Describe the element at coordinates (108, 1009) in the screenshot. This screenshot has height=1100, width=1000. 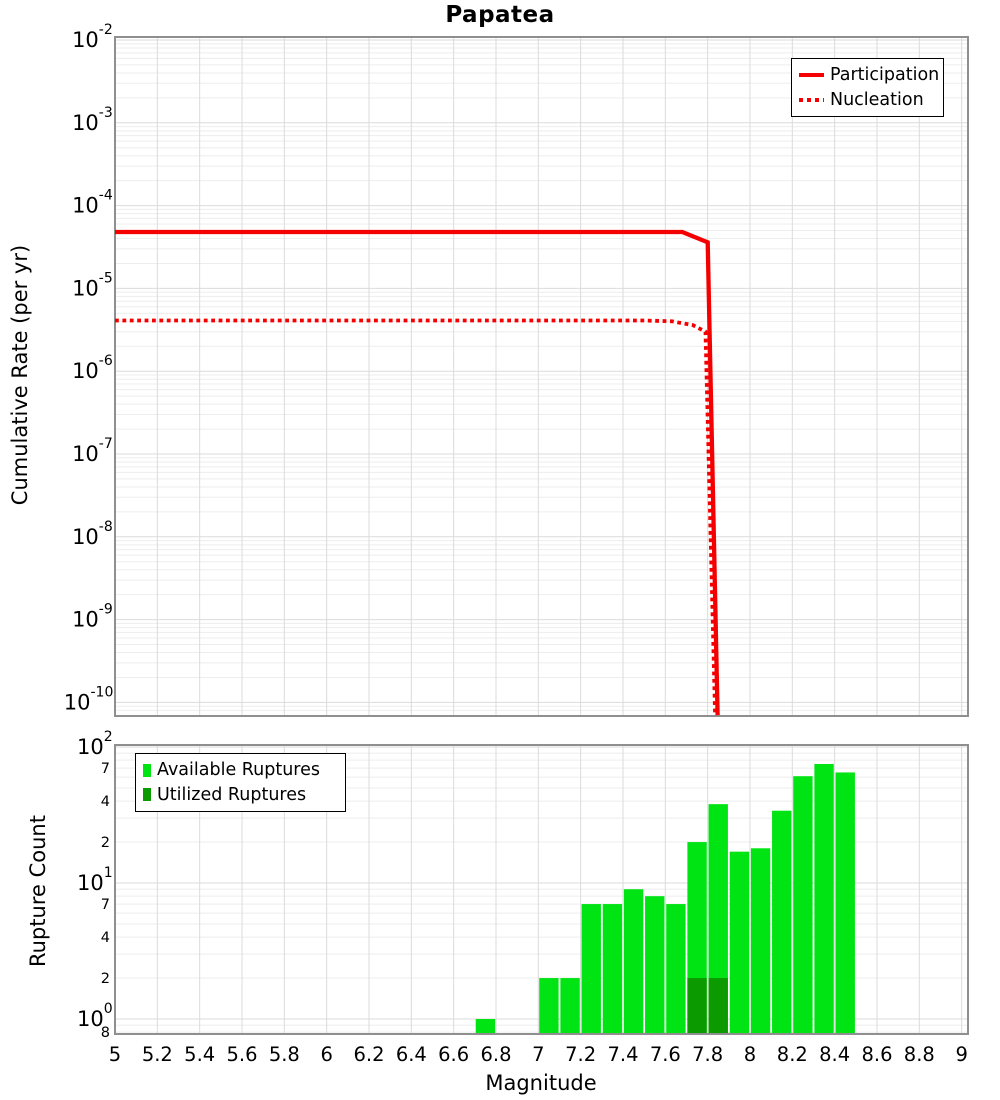
I see `svg-text: 0` at that location.